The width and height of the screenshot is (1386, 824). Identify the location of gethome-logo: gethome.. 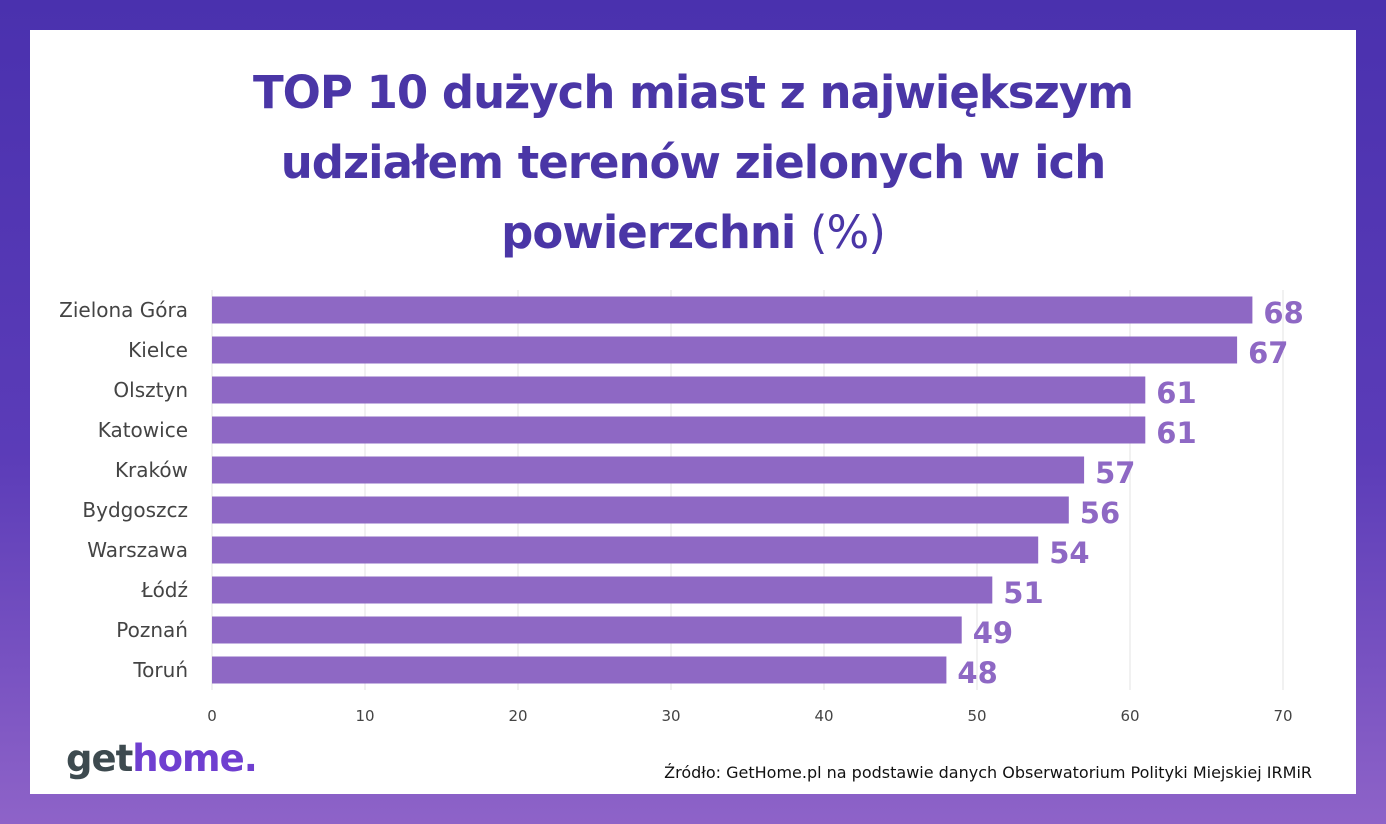
(162, 758).